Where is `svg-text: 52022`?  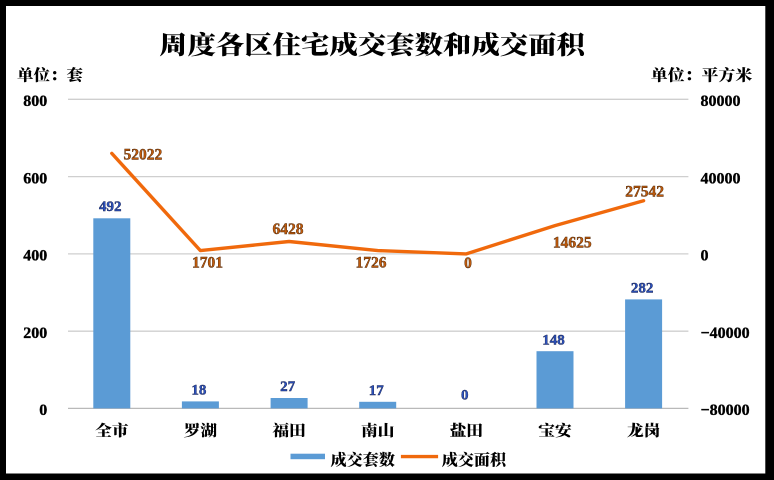 svg-text: 52022 is located at coordinates (143, 155).